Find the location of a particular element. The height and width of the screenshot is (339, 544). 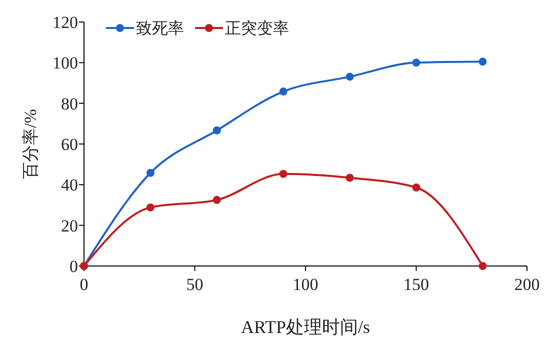

y-tick-label: 20 is located at coordinates (69, 226).